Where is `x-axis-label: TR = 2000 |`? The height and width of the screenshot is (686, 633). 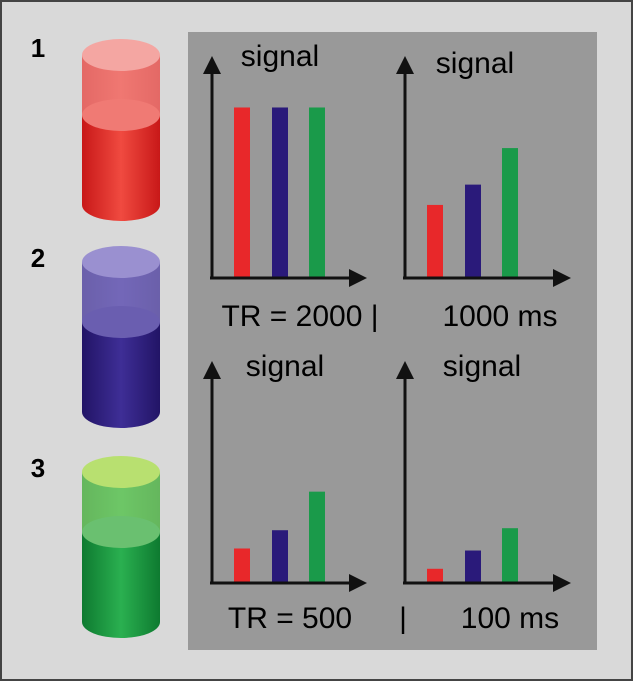 x-axis-label: TR = 2000 | is located at coordinates (299, 316).